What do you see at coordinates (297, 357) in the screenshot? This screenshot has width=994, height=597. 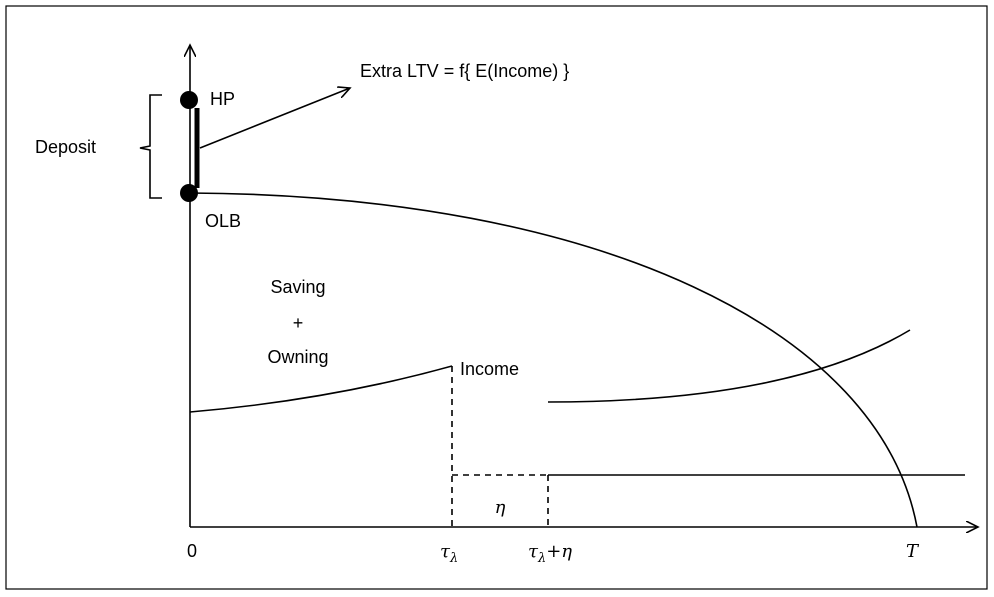 I see `label: Owning` at bounding box center [297, 357].